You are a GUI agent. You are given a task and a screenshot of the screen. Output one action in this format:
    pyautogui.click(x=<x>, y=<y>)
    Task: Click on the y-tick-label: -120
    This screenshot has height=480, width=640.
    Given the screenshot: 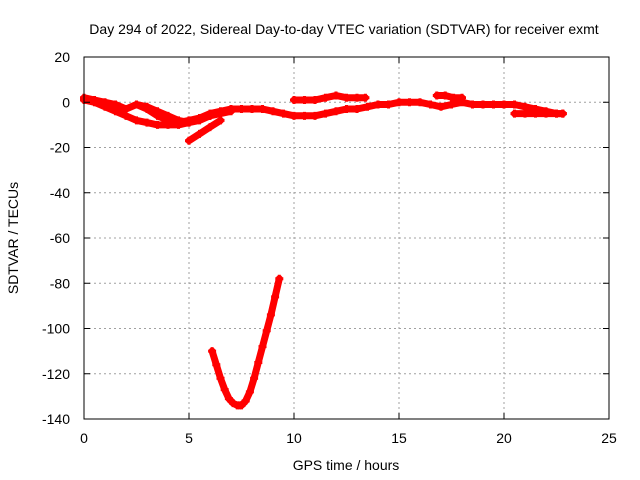 What is the action you would take?
    pyautogui.click(x=56, y=374)
    